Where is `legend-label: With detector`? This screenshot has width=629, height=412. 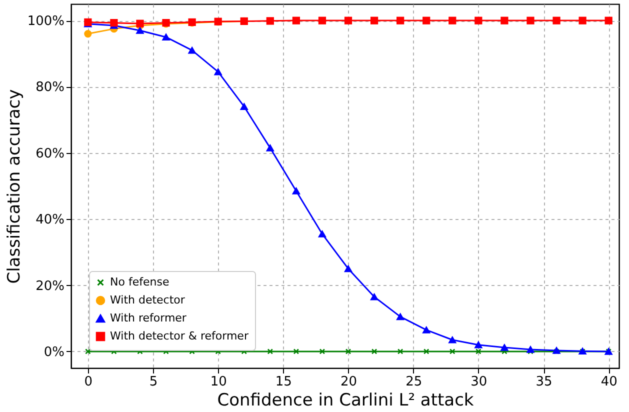
legend-label: With detector is located at coordinates (148, 300).